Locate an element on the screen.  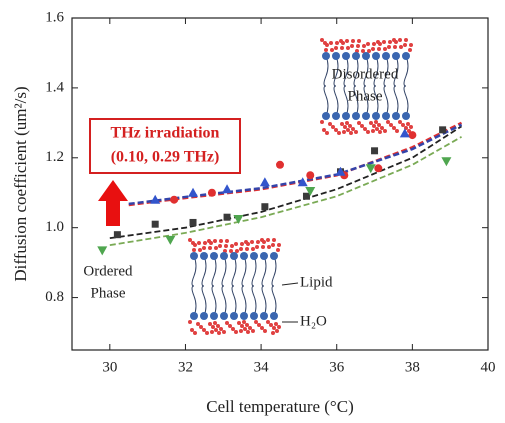
y-tick-label: 1.6 is located at coordinates (54, 17).